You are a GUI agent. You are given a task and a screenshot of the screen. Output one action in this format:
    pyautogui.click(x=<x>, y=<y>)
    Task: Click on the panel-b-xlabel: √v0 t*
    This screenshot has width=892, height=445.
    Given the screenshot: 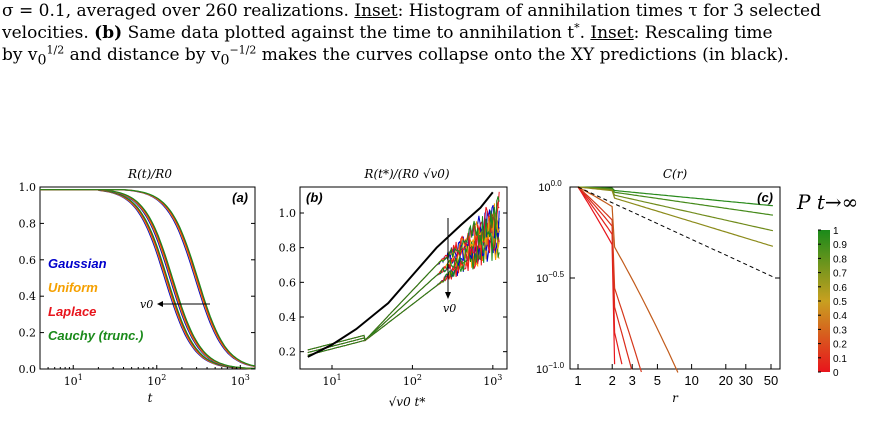 What is the action you would take?
    pyautogui.click(x=407, y=402)
    